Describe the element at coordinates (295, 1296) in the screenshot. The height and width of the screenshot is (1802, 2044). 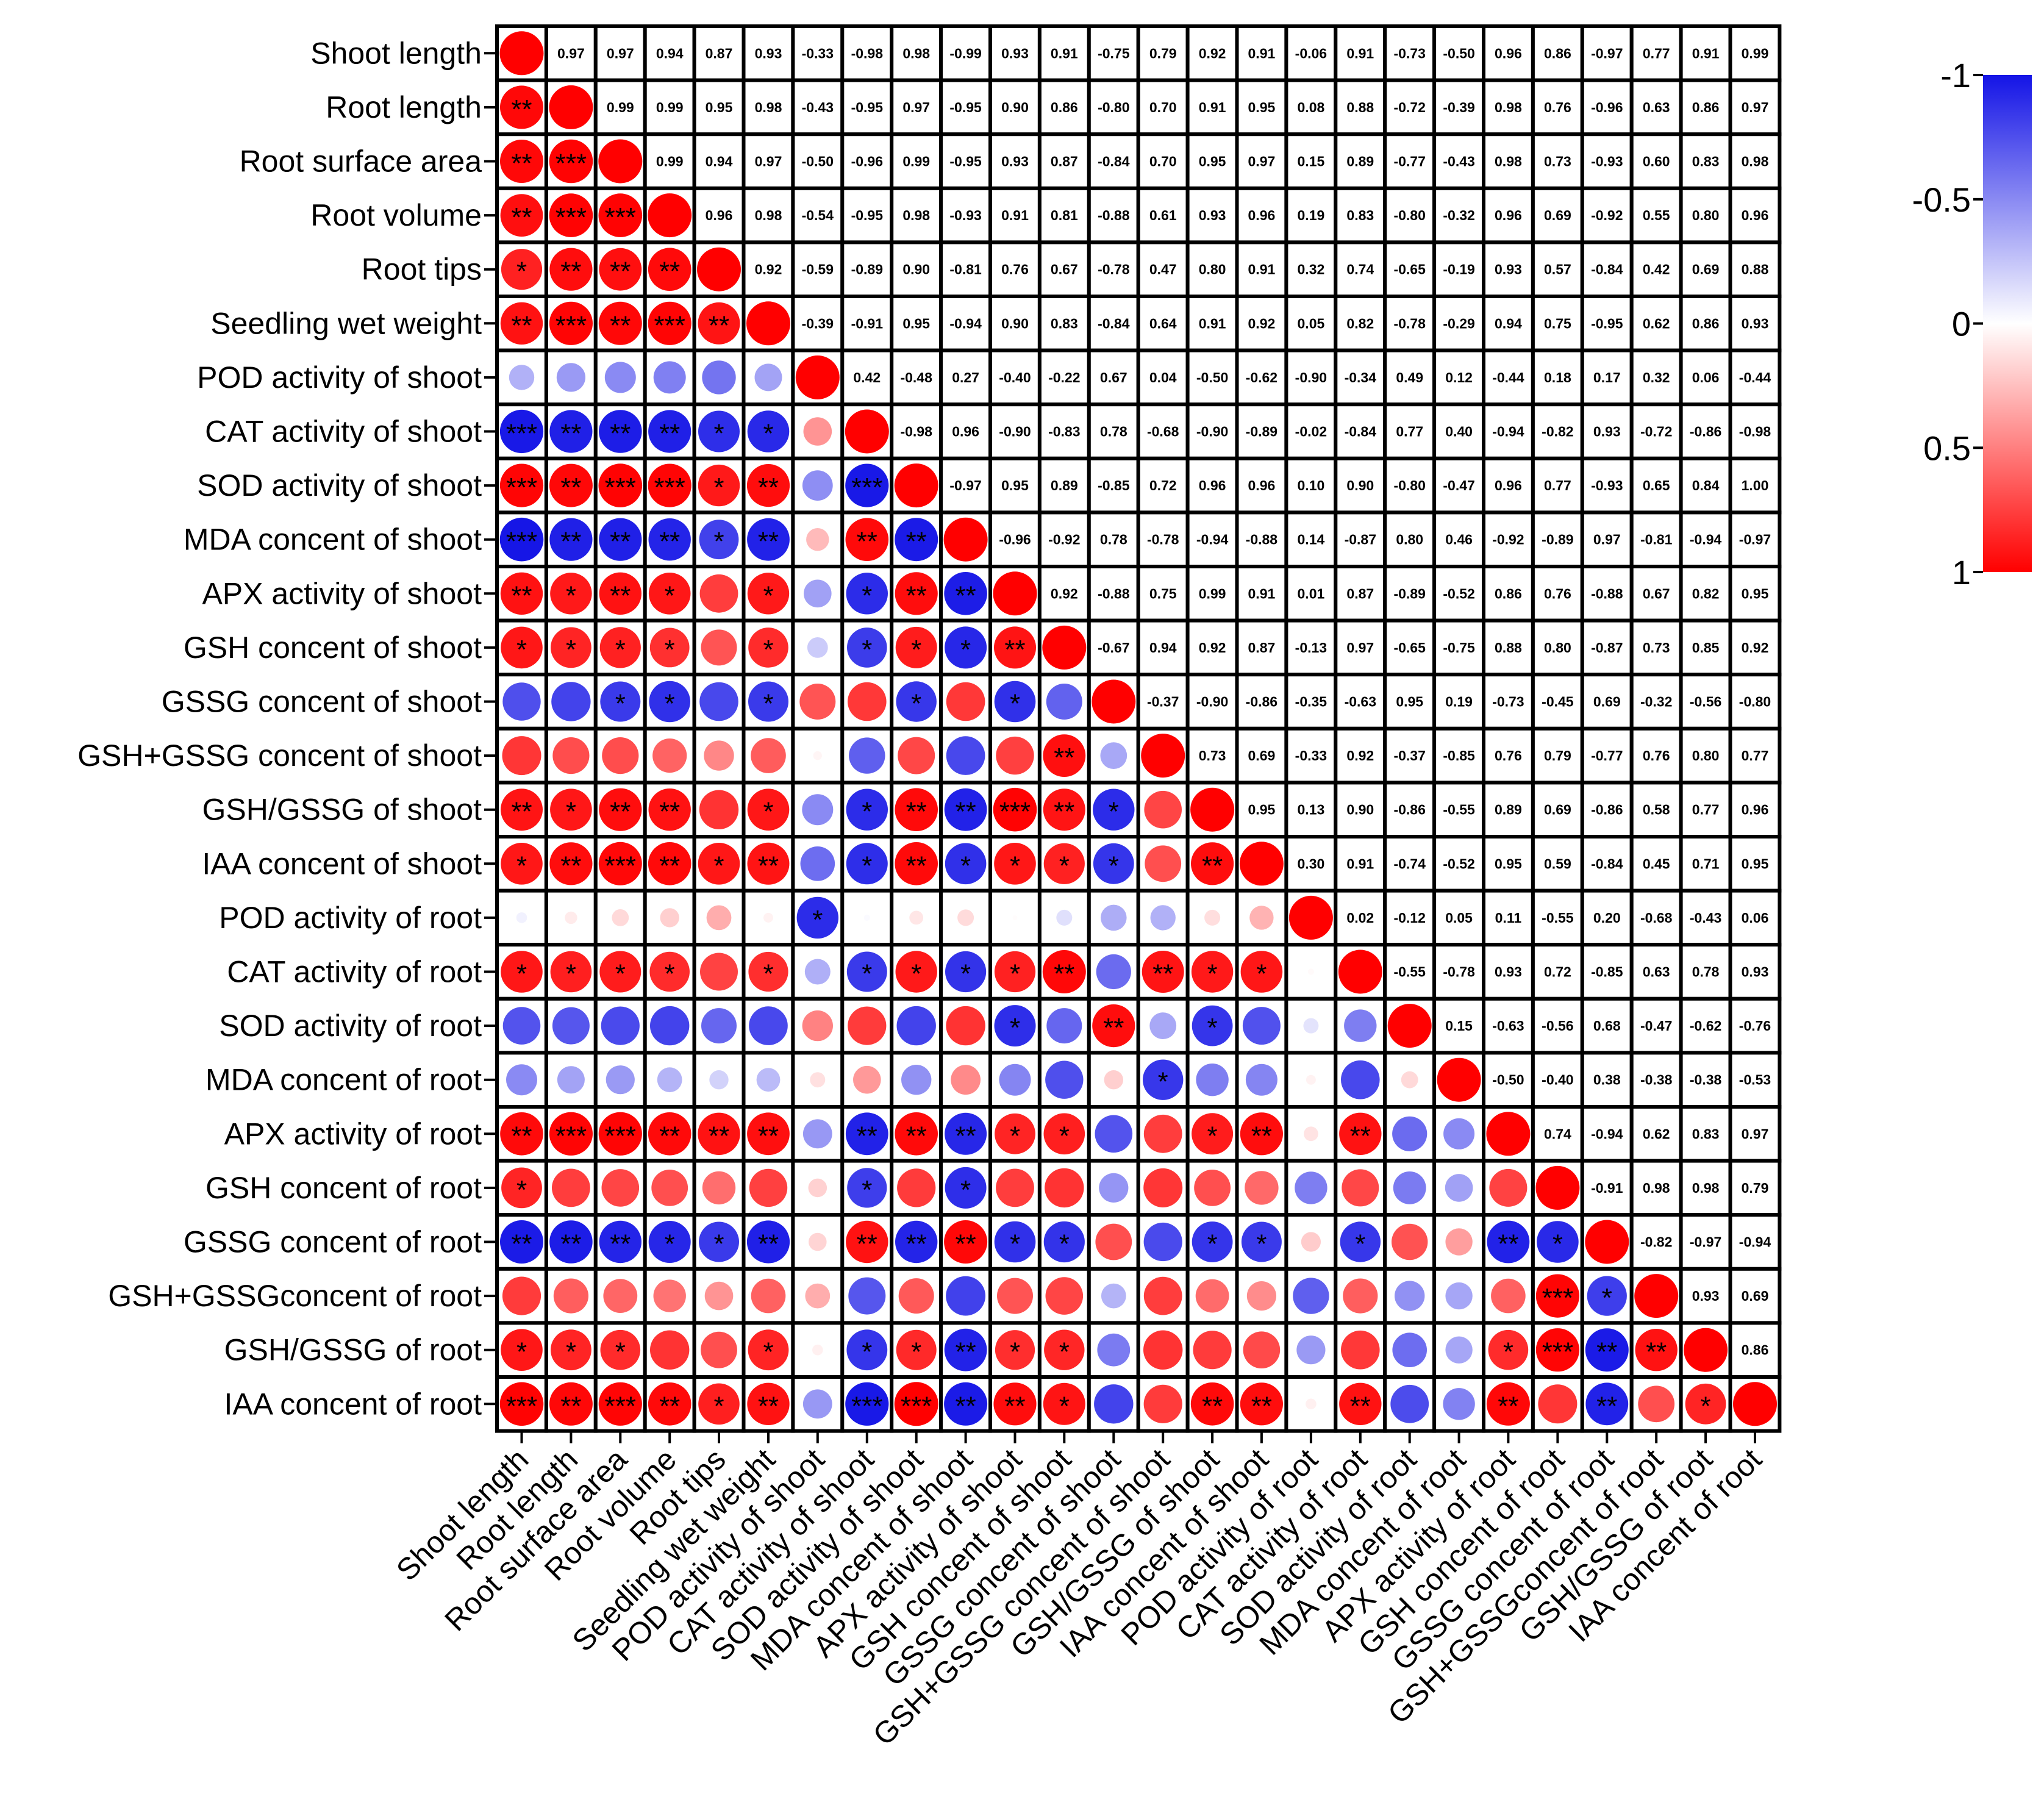
I see `row-label-gsh-gssgconcent-of-root: GSH+GSSGconcent of root` at that location.